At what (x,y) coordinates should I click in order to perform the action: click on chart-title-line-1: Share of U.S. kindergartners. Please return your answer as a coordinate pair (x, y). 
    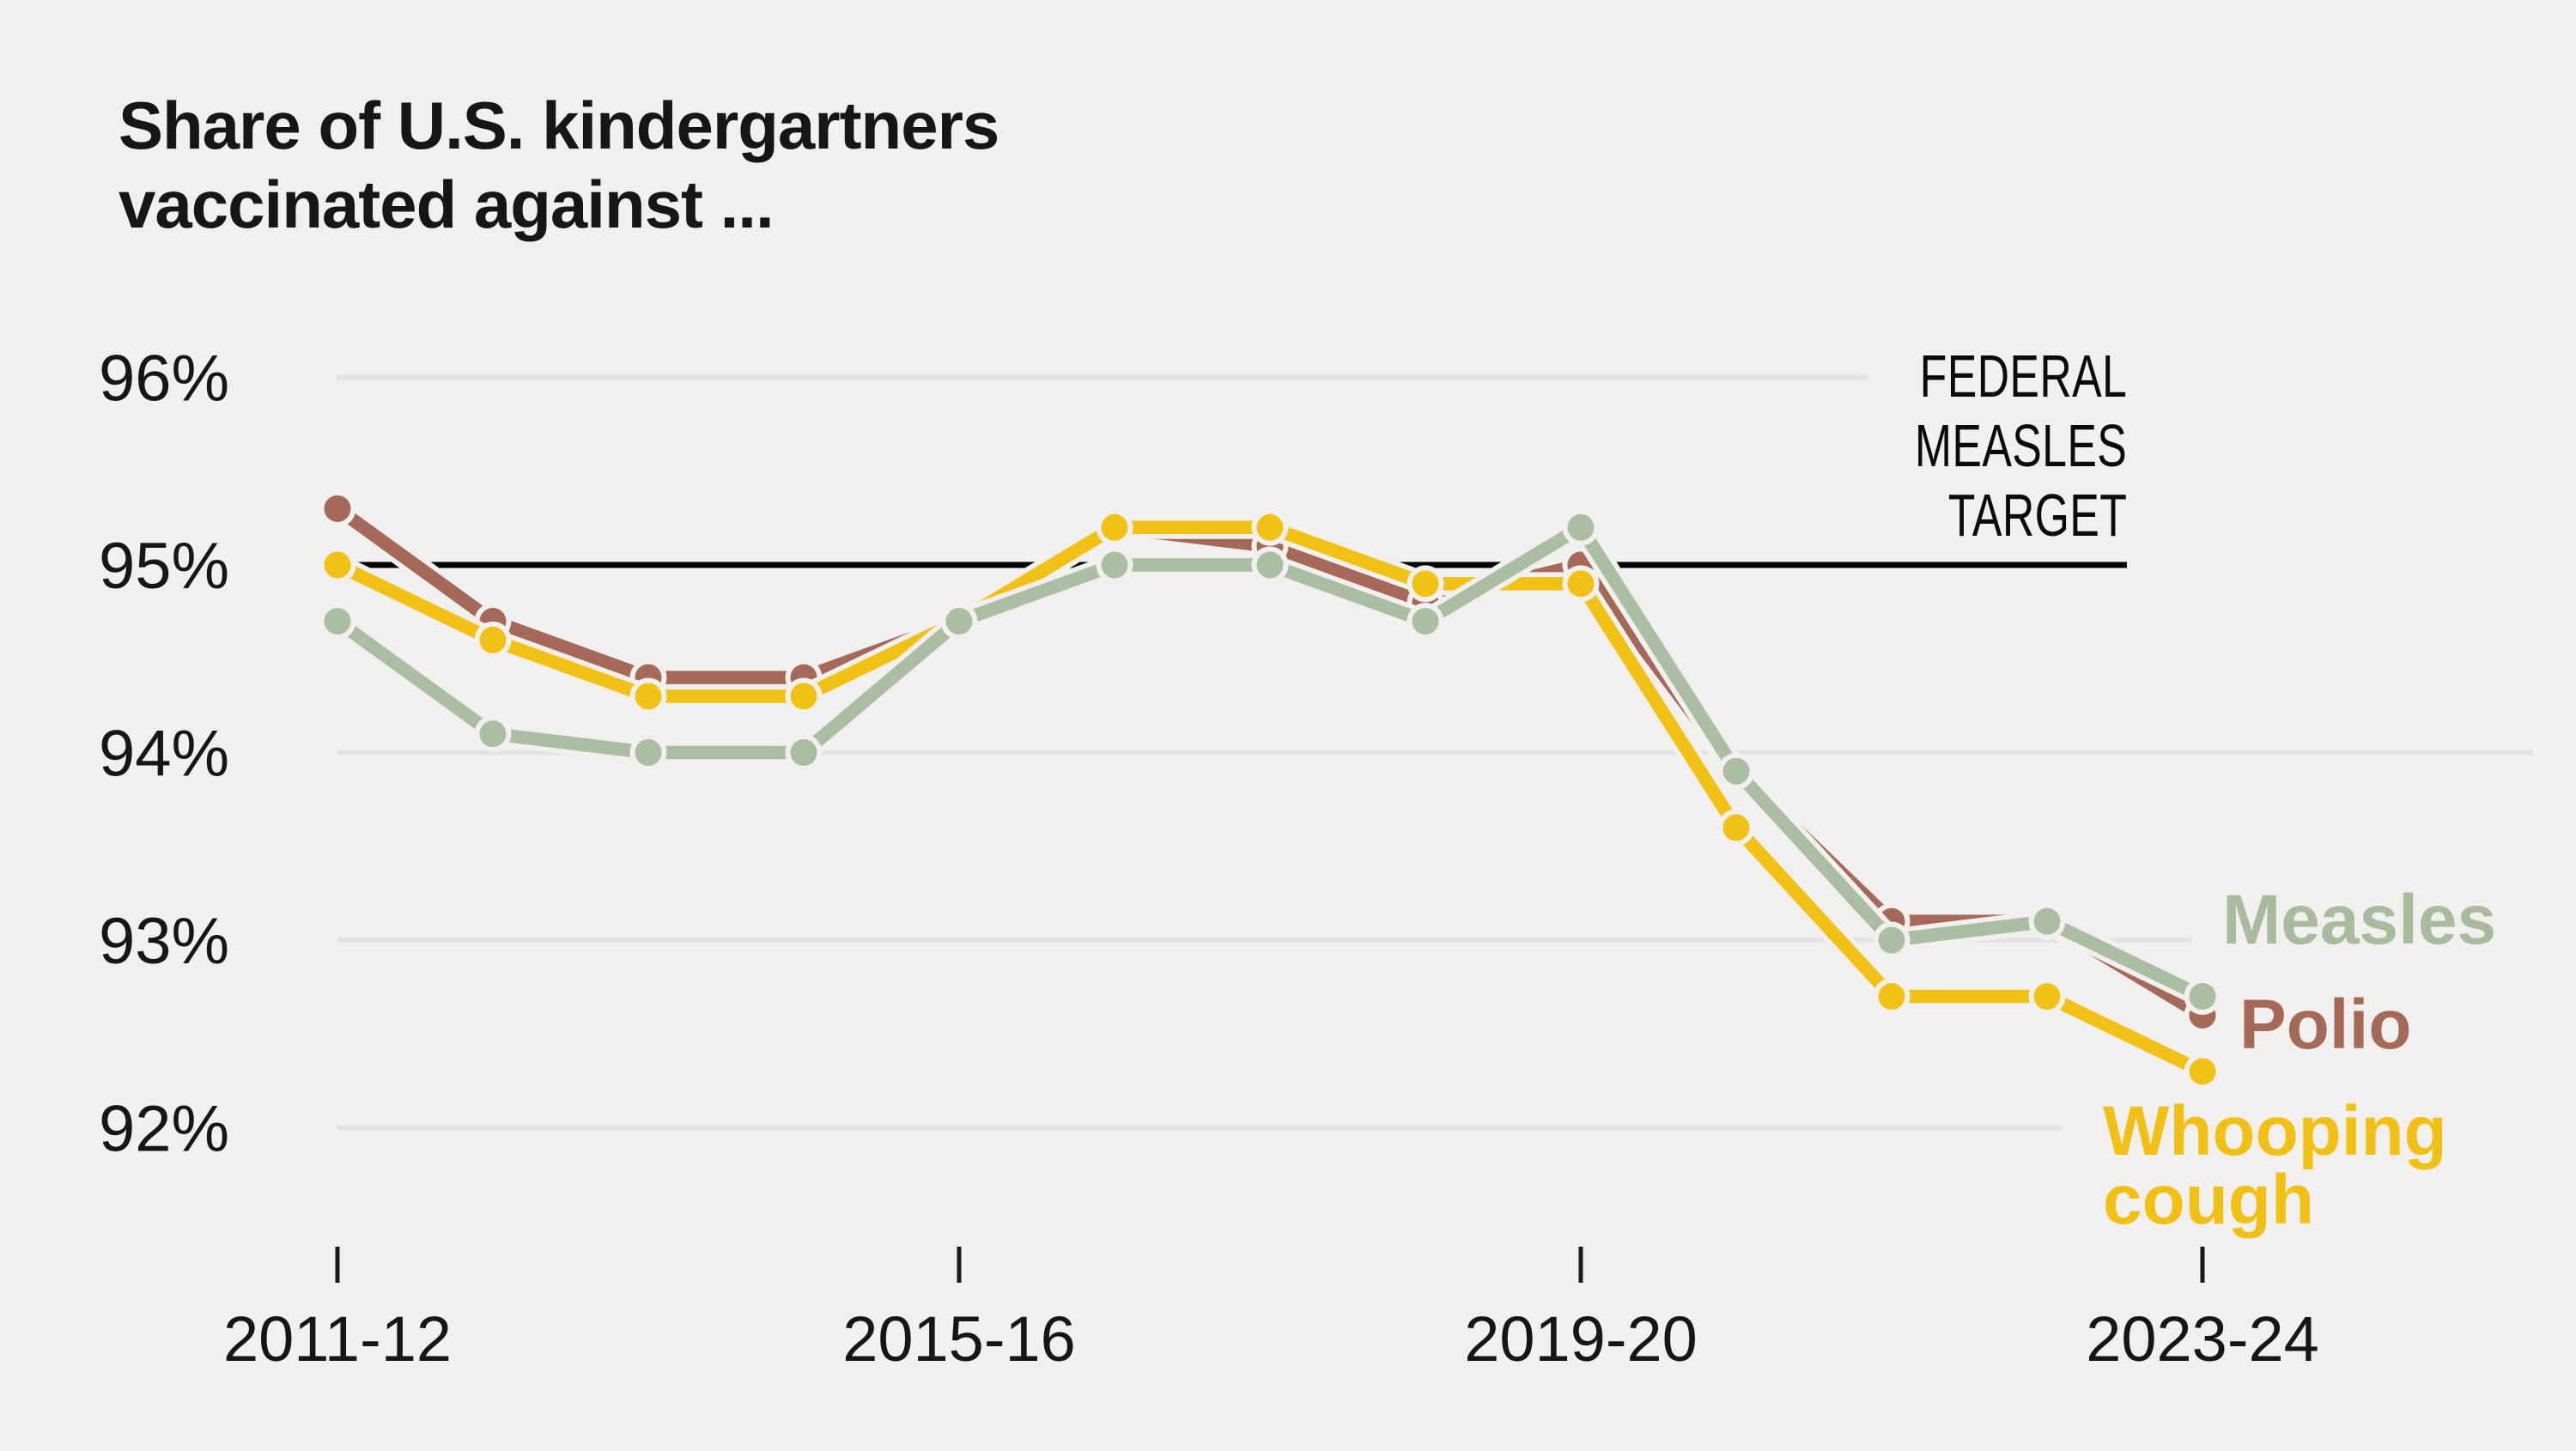
    Looking at the image, I should click on (558, 126).